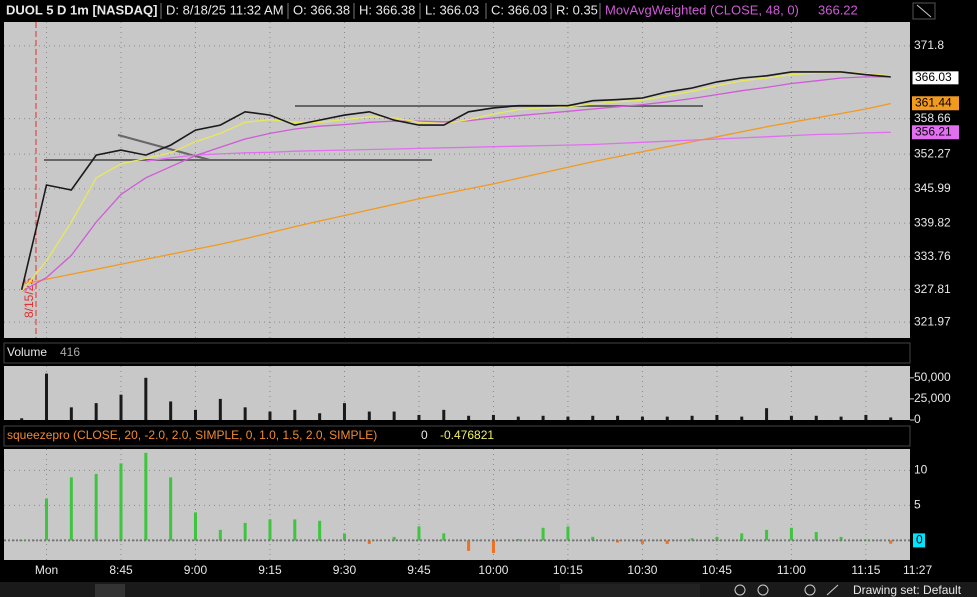 This screenshot has height=597, width=977. Describe the element at coordinates (932, 188) in the screenshot. I see `y-tick-label: 345.99` at that location.